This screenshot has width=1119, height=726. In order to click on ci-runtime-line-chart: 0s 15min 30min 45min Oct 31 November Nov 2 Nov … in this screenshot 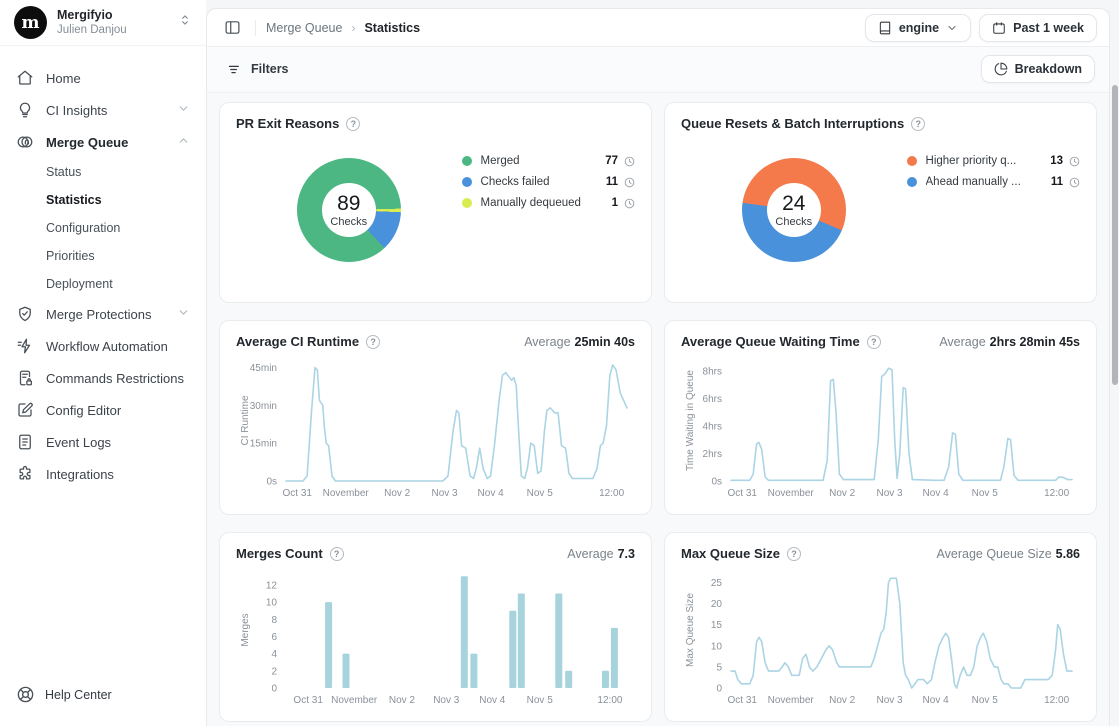, I will do `click(435, 426)`.